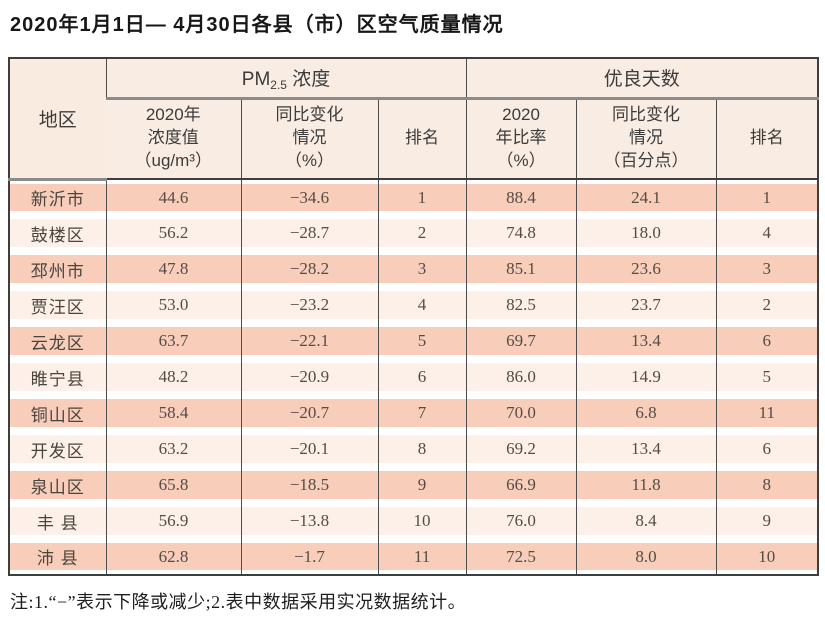 The width and height of the screenshot is (825, 620). What do you see at coordinates (309, 139) in the screenshot?
I see `header-pm25-change: 同比变化 情况 （%）` at bounding box center [309, 139].